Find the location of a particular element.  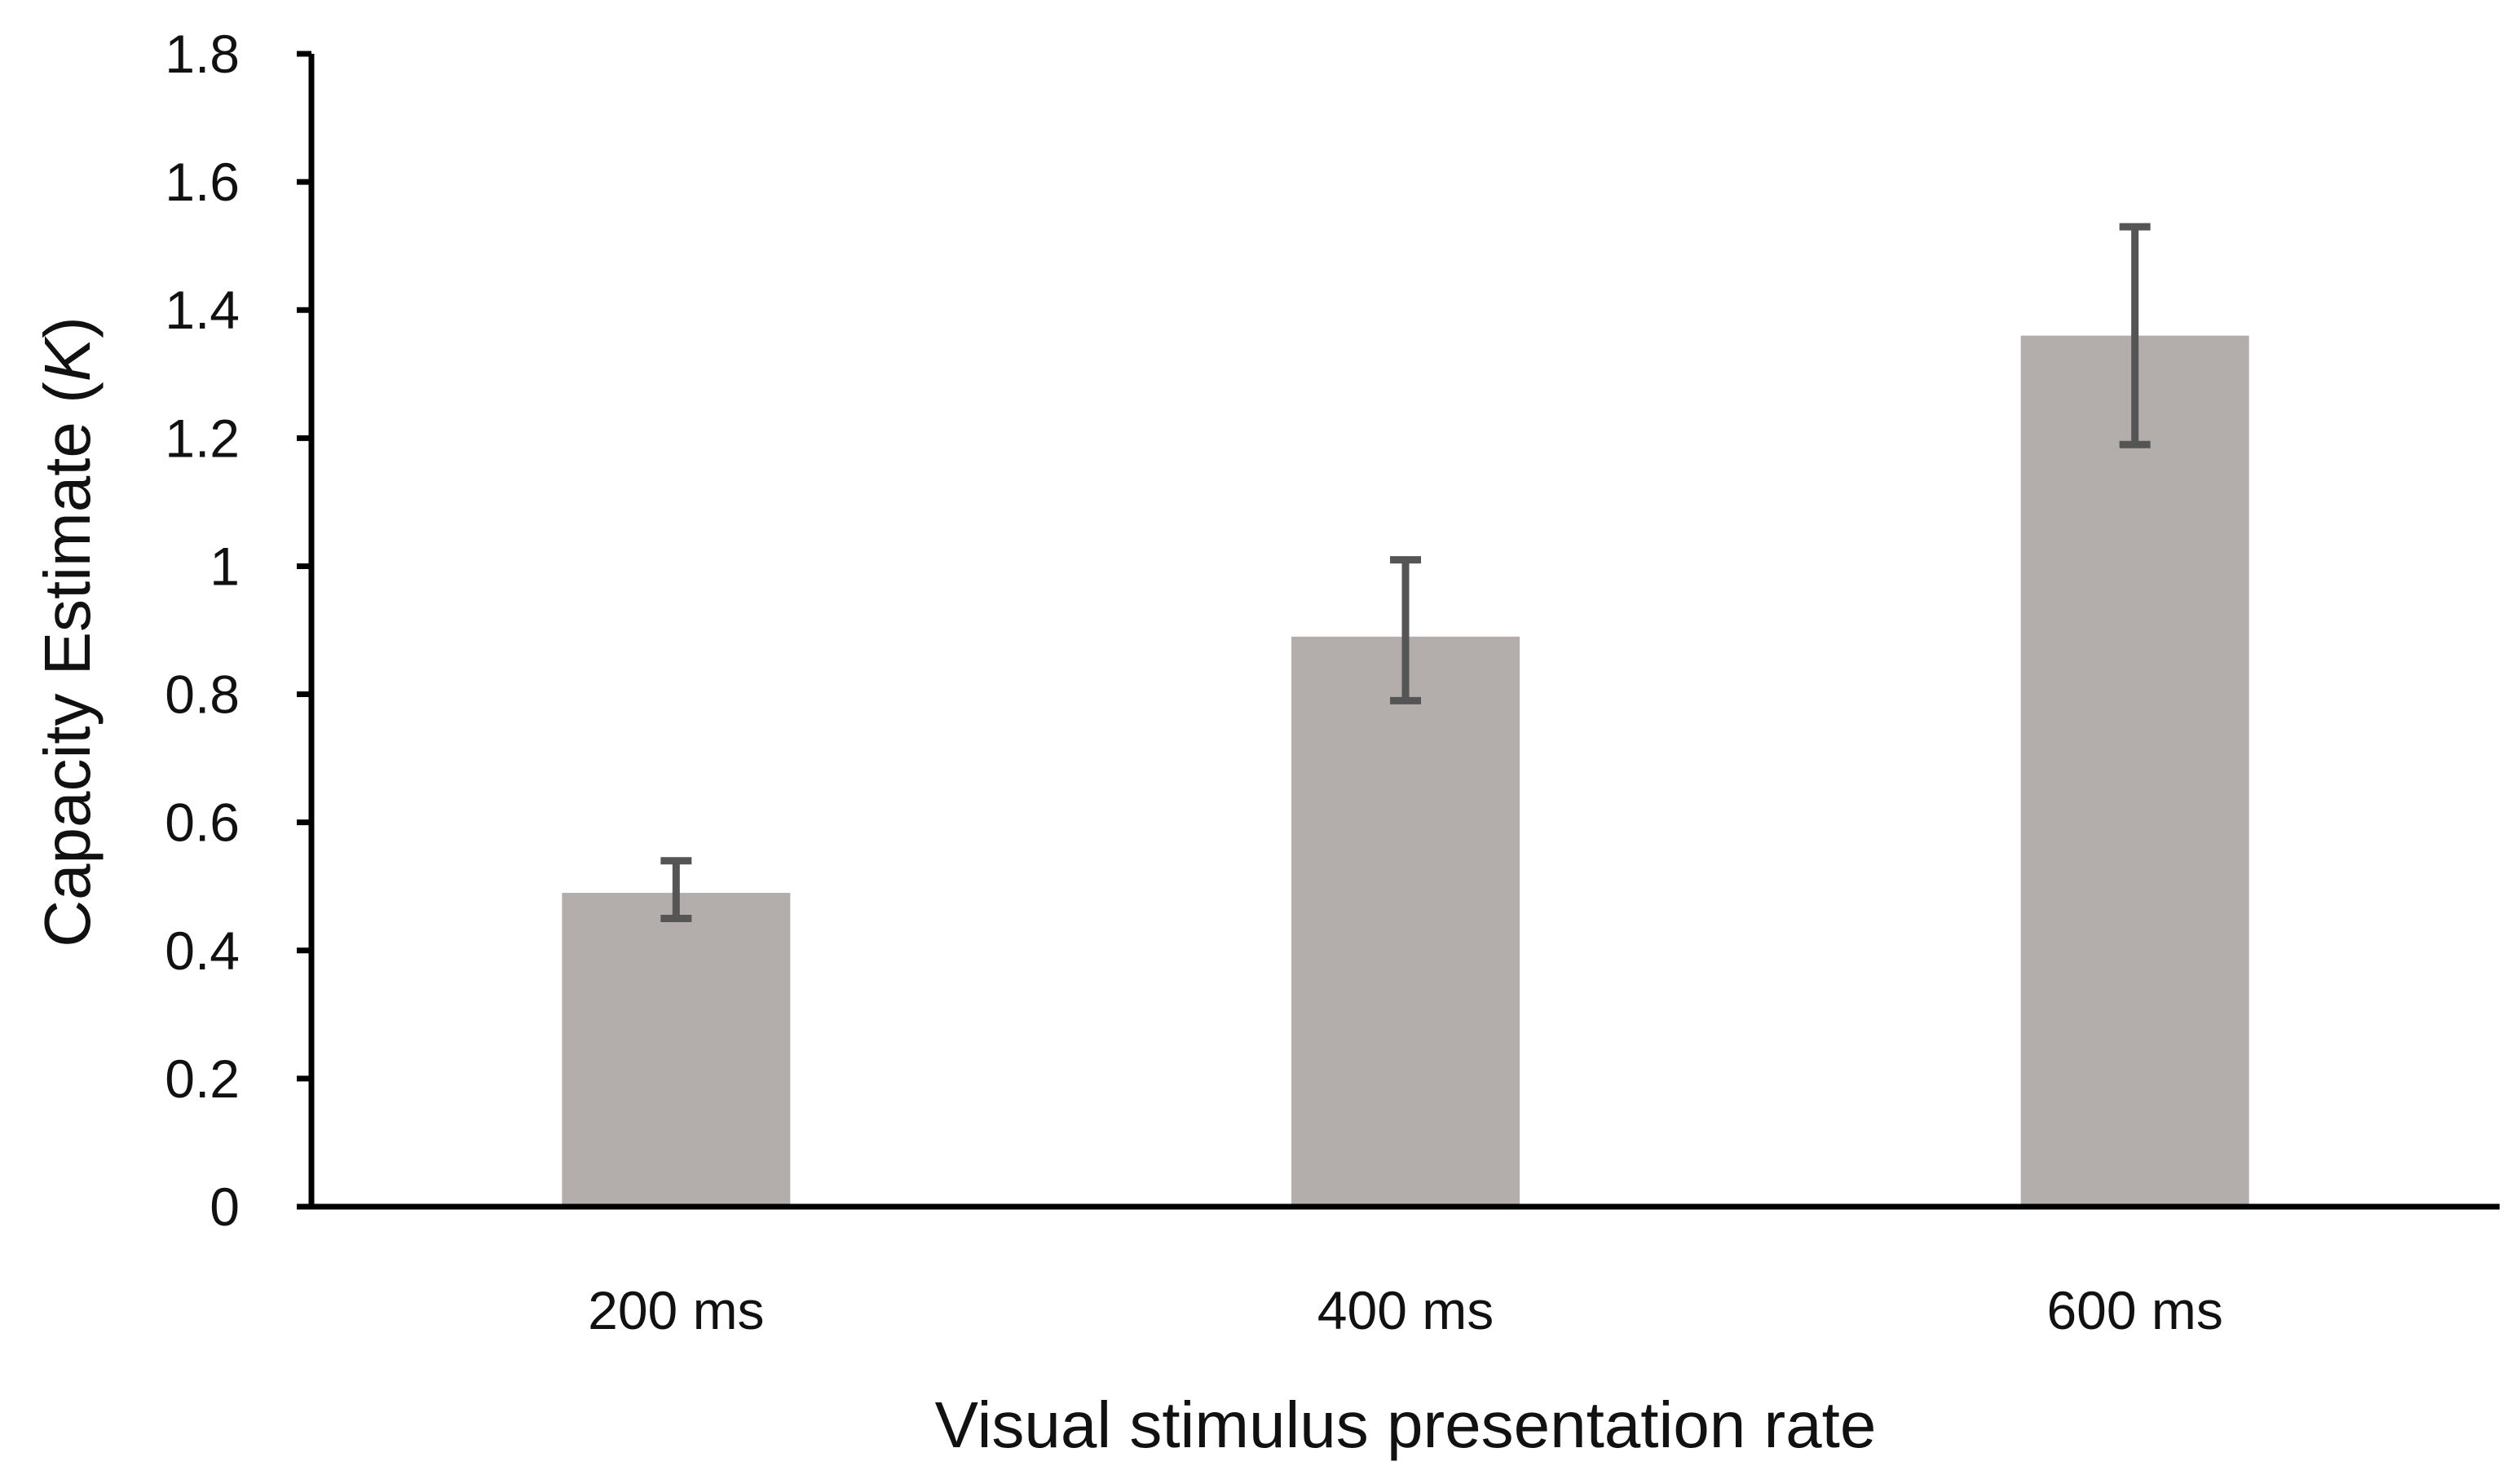

y-tick-label: 1.6 is located at coordinates (203, 182).